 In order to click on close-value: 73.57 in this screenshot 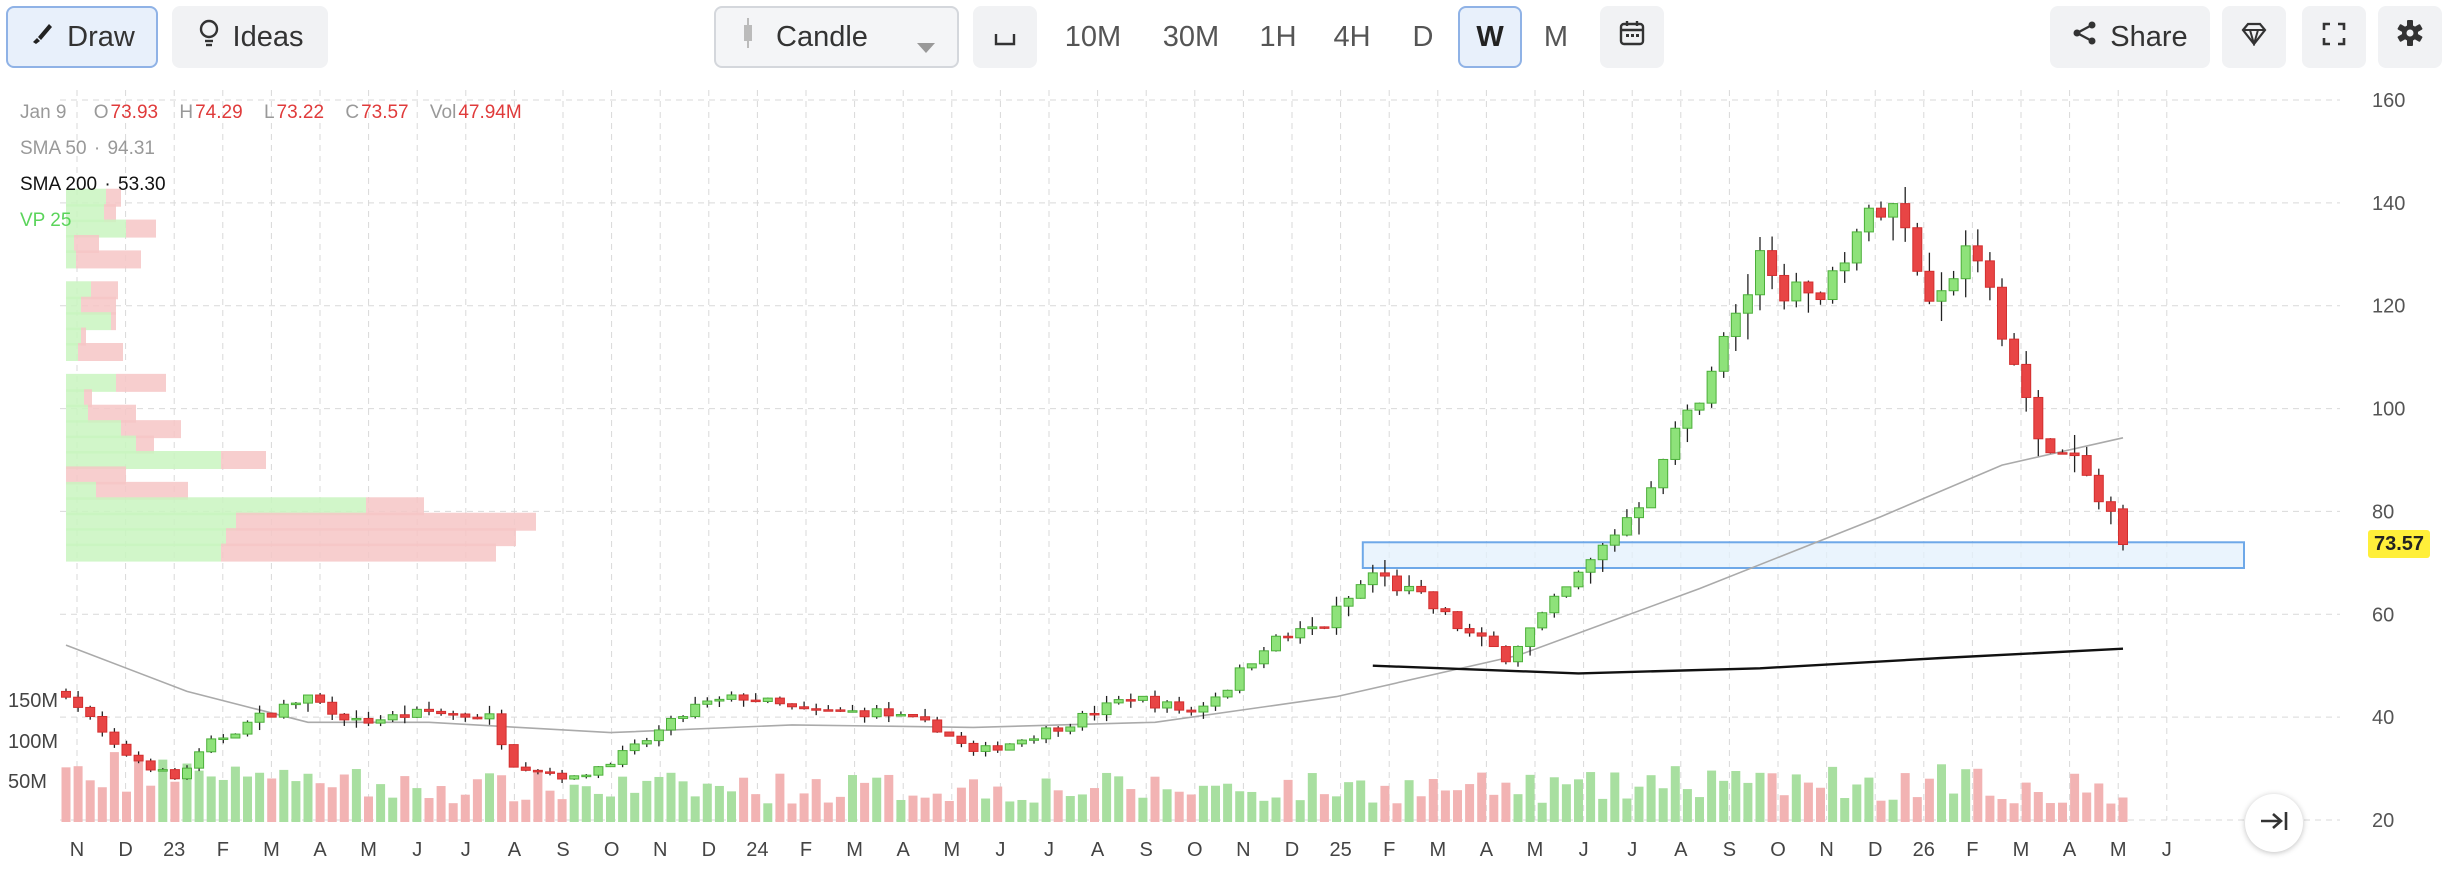, I will do `click(385, 112)`.